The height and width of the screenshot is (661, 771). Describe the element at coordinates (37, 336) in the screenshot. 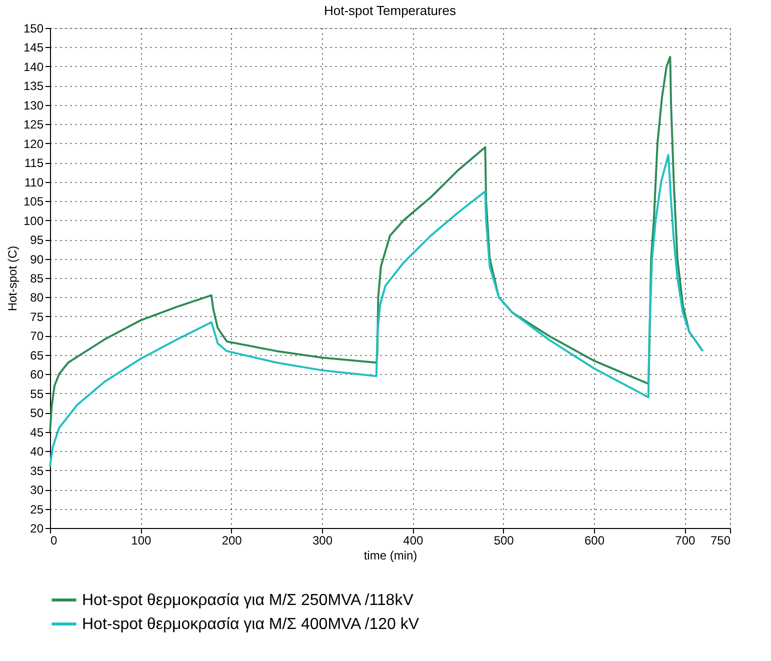

I see `y-tick-label: 70` at that location.